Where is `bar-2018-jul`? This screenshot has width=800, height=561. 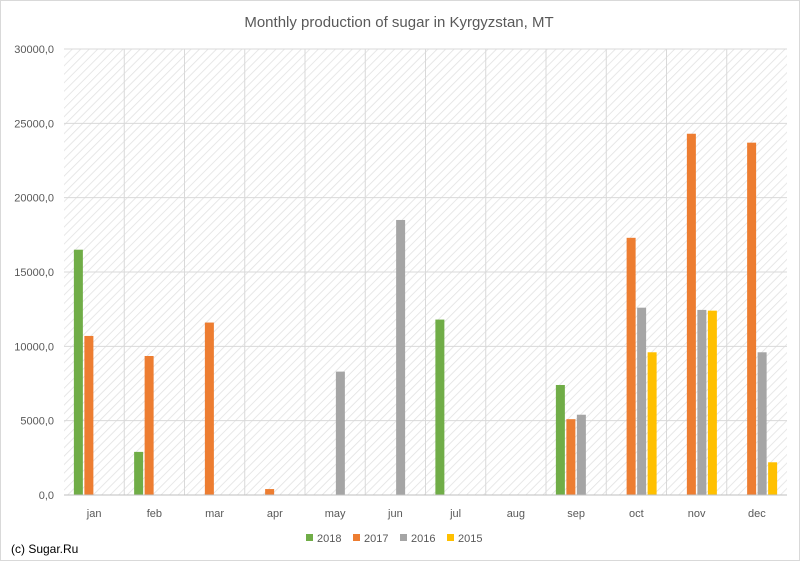 bar-2018-jul is located at coordinates (440, 407).